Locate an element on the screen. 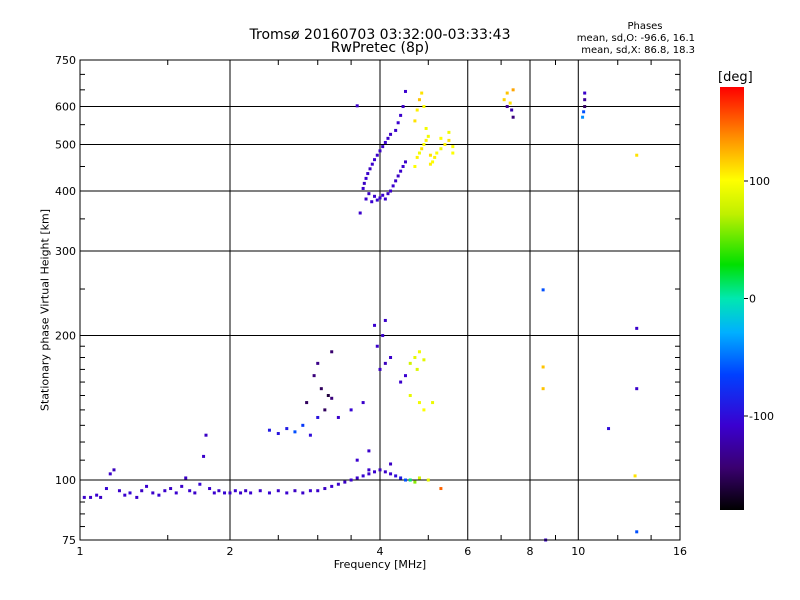 The image size is (800, 600). y-tick-label: 300 is located at coordinates (65, 251).